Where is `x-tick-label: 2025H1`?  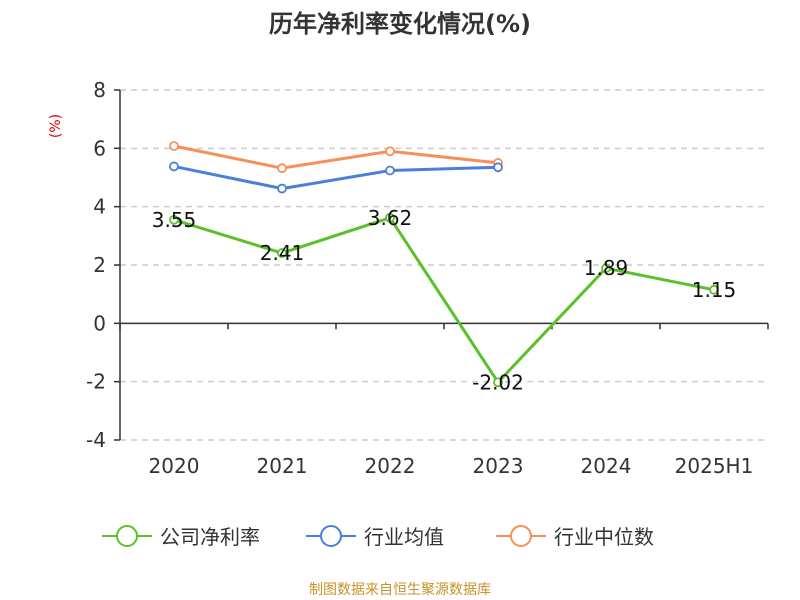 x-tick-label: 2025H1 is located at coordinates (714, 466).